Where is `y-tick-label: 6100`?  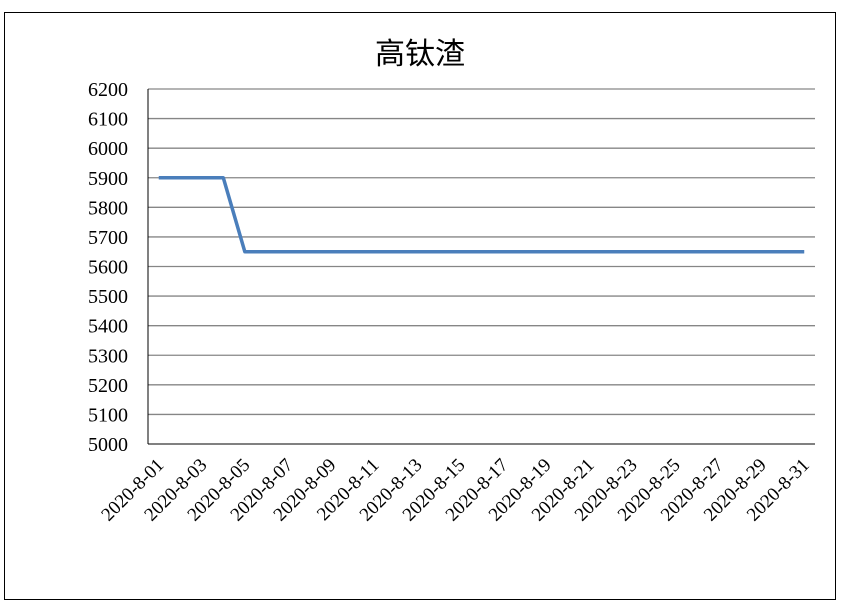
y-tick-label: 6100 is located at coordinates (108, 120).